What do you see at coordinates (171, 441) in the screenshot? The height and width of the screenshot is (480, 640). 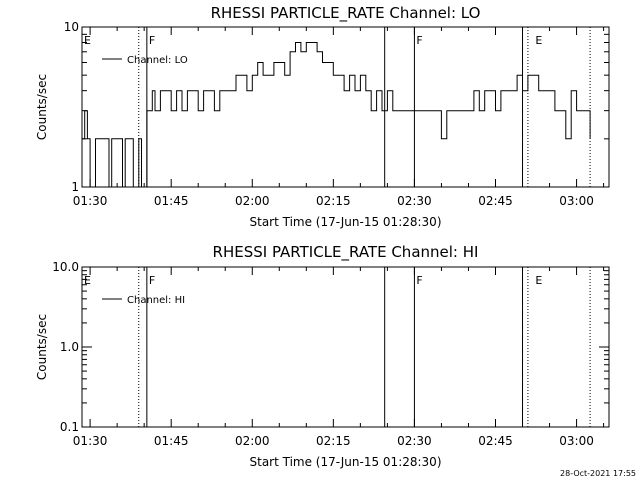 I see `panel-2-x-tick-label: 01:45` at bounding box center [171, 441].